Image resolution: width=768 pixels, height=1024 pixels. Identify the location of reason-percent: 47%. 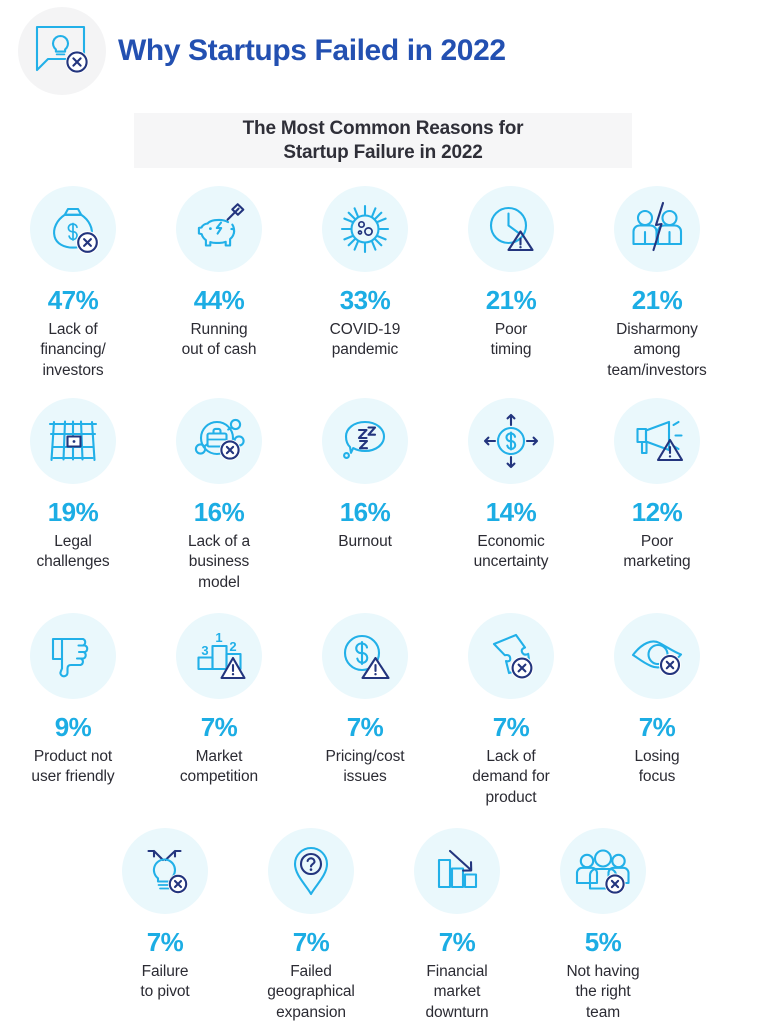
(73, 300).